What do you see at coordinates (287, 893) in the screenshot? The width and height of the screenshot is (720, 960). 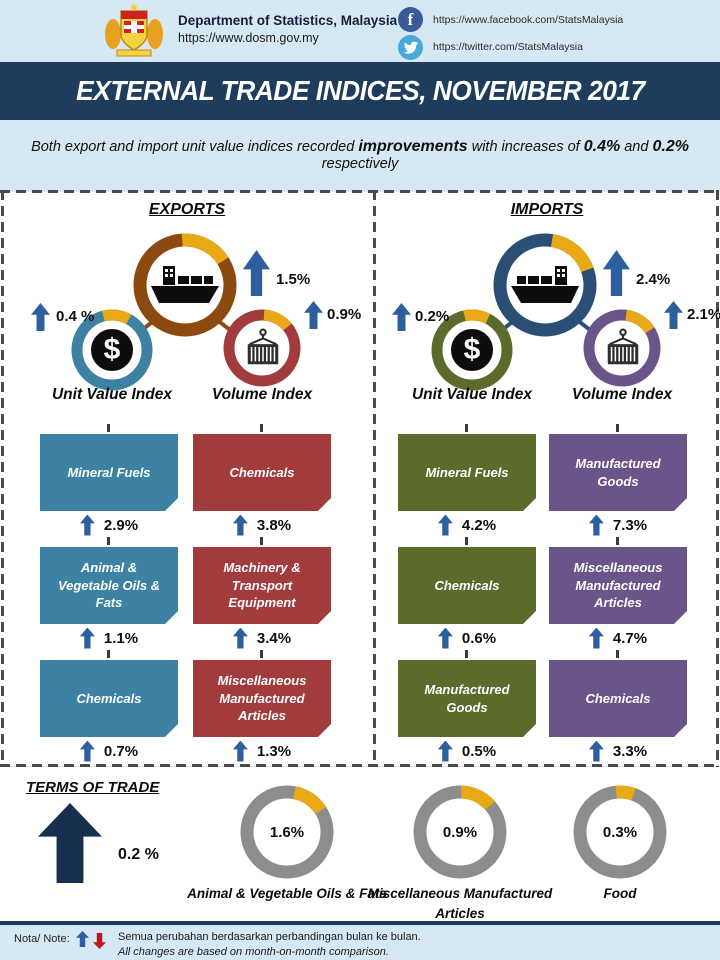 I see `tot-label: Animal & Vegetable Oils & Fats` at bounding box center [287, 893].